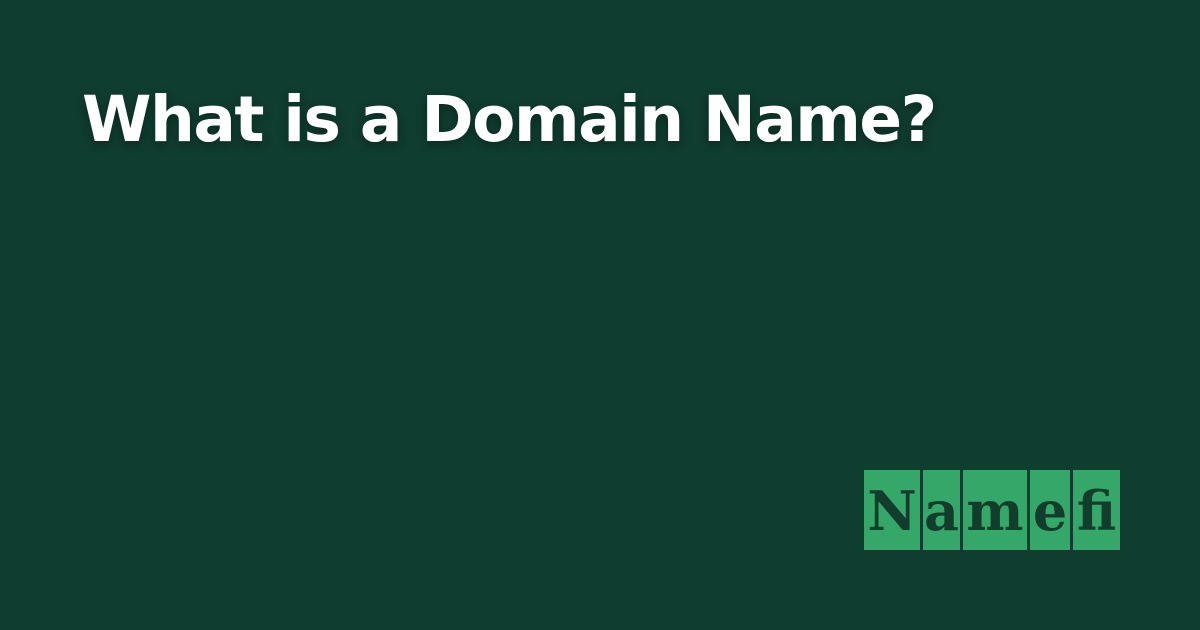  Describe the element at coordinates (892, 510) in the screenshot. I see `logo-letter-tile: N` at that location.